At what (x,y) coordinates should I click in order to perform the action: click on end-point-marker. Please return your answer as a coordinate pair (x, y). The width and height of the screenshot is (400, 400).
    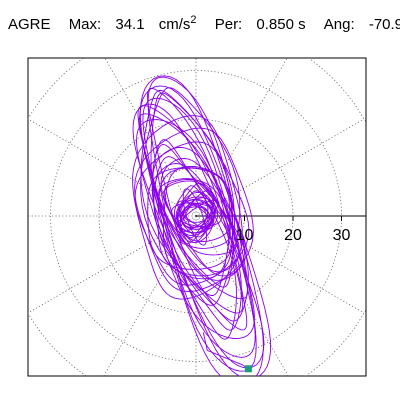
    Looking at the image, I should click on (248, 369).